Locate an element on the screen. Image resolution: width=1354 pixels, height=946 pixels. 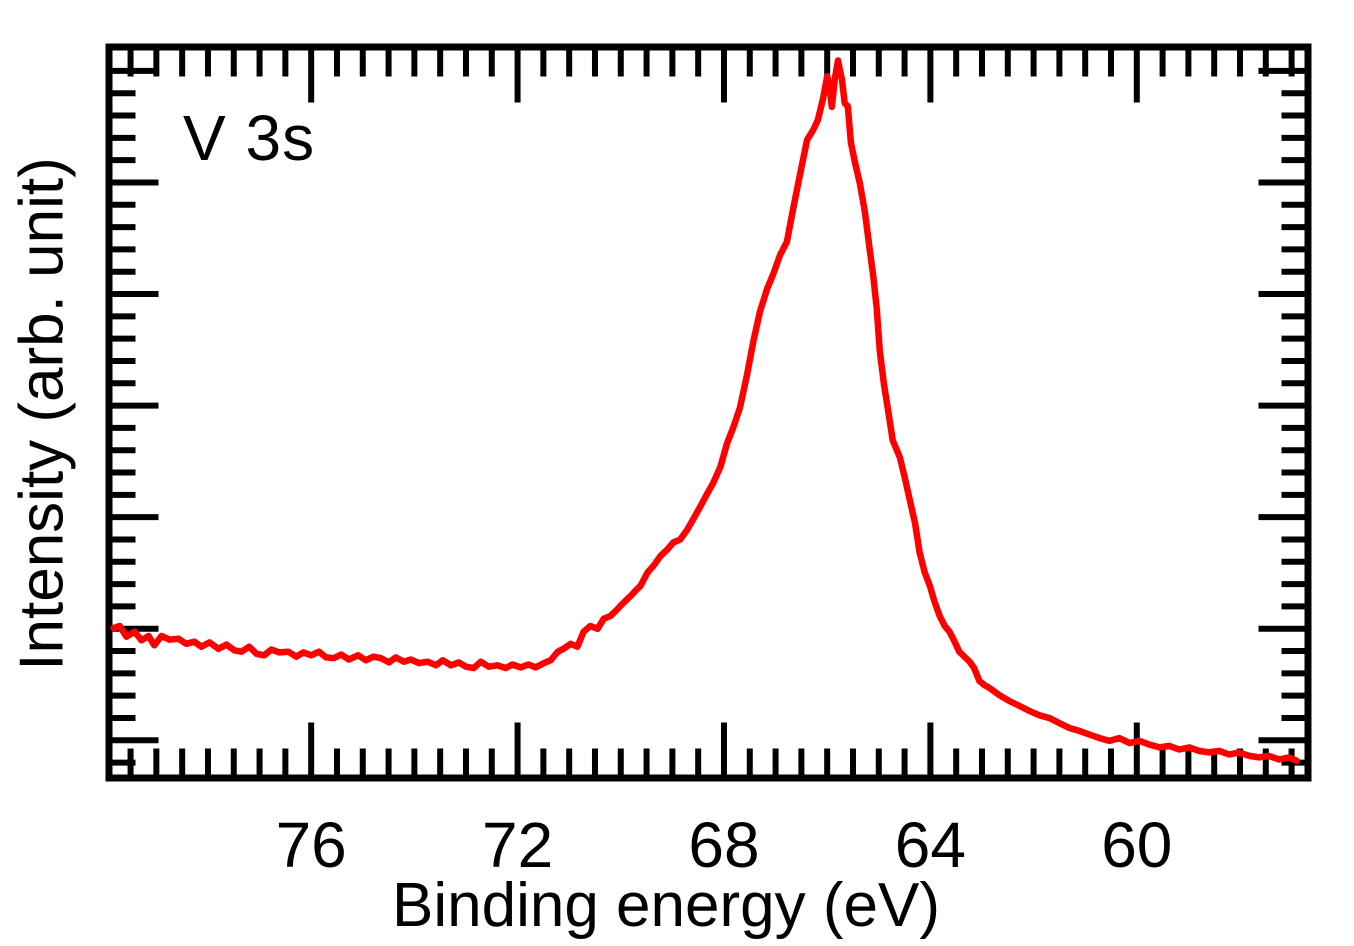
y-axis-label: Intensity (arb. unit) is located at coordinates (42, 414).